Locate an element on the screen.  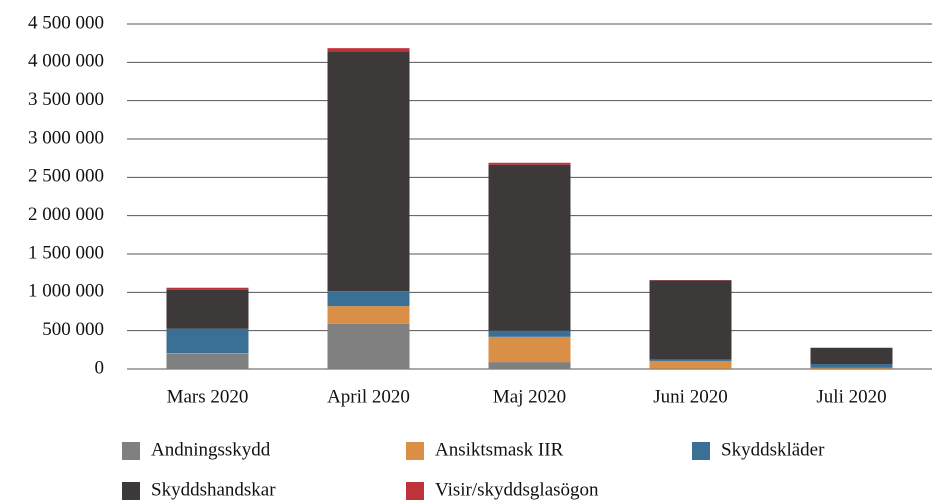
y-tick-label: 1 000 000 is located at coordinates (66, 291).